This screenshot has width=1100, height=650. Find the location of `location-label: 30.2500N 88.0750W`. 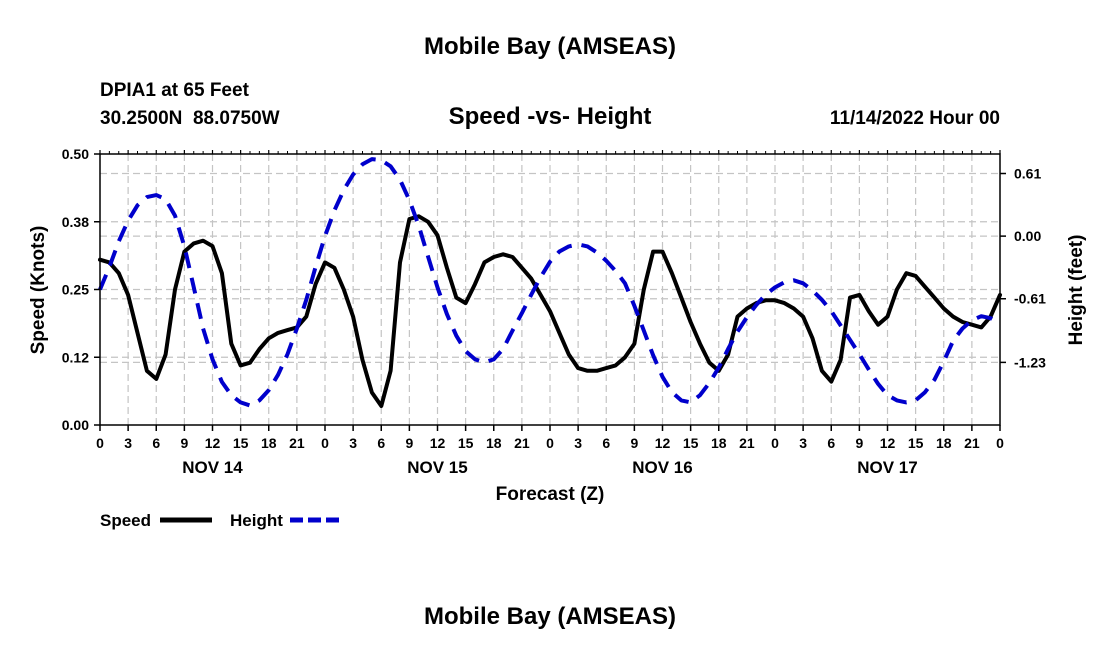

location-label: 30.2500N 88.0750W is located at coordinates (190, 118).